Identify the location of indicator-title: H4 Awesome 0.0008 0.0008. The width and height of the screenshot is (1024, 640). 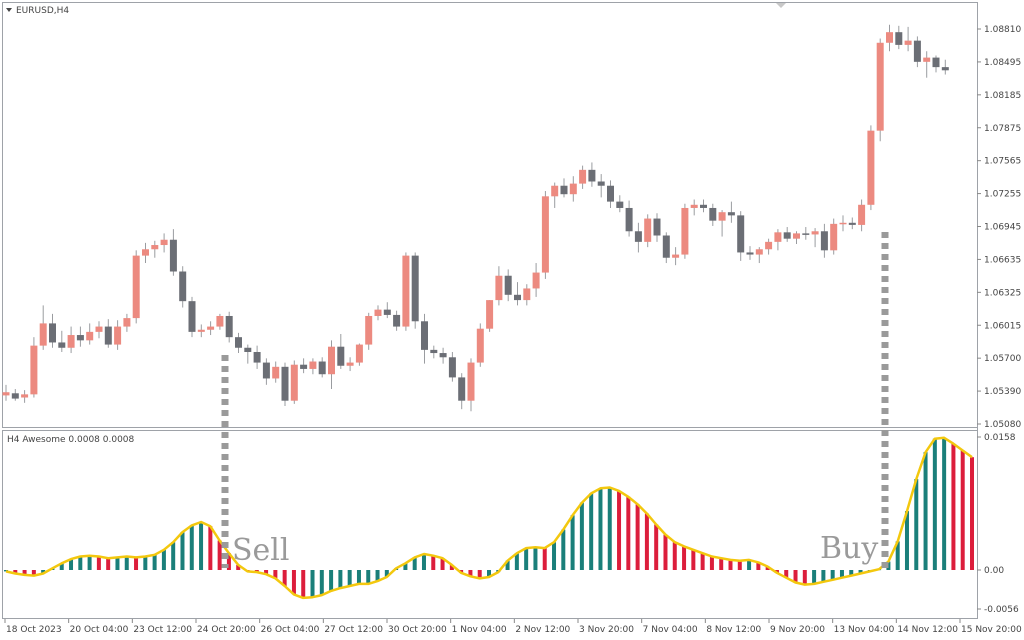
(71, 440).